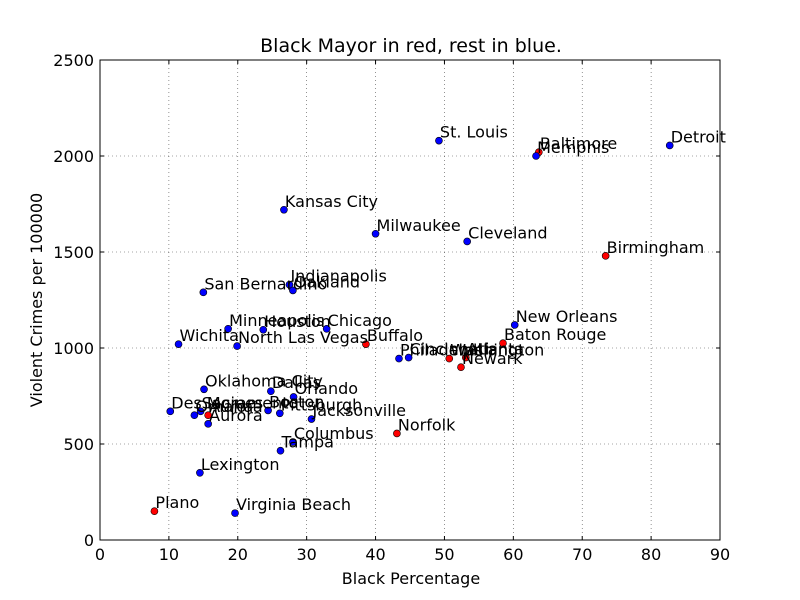 The image size is (800, 600). I want to click on point-label: Atlanta, so click(495, 349).